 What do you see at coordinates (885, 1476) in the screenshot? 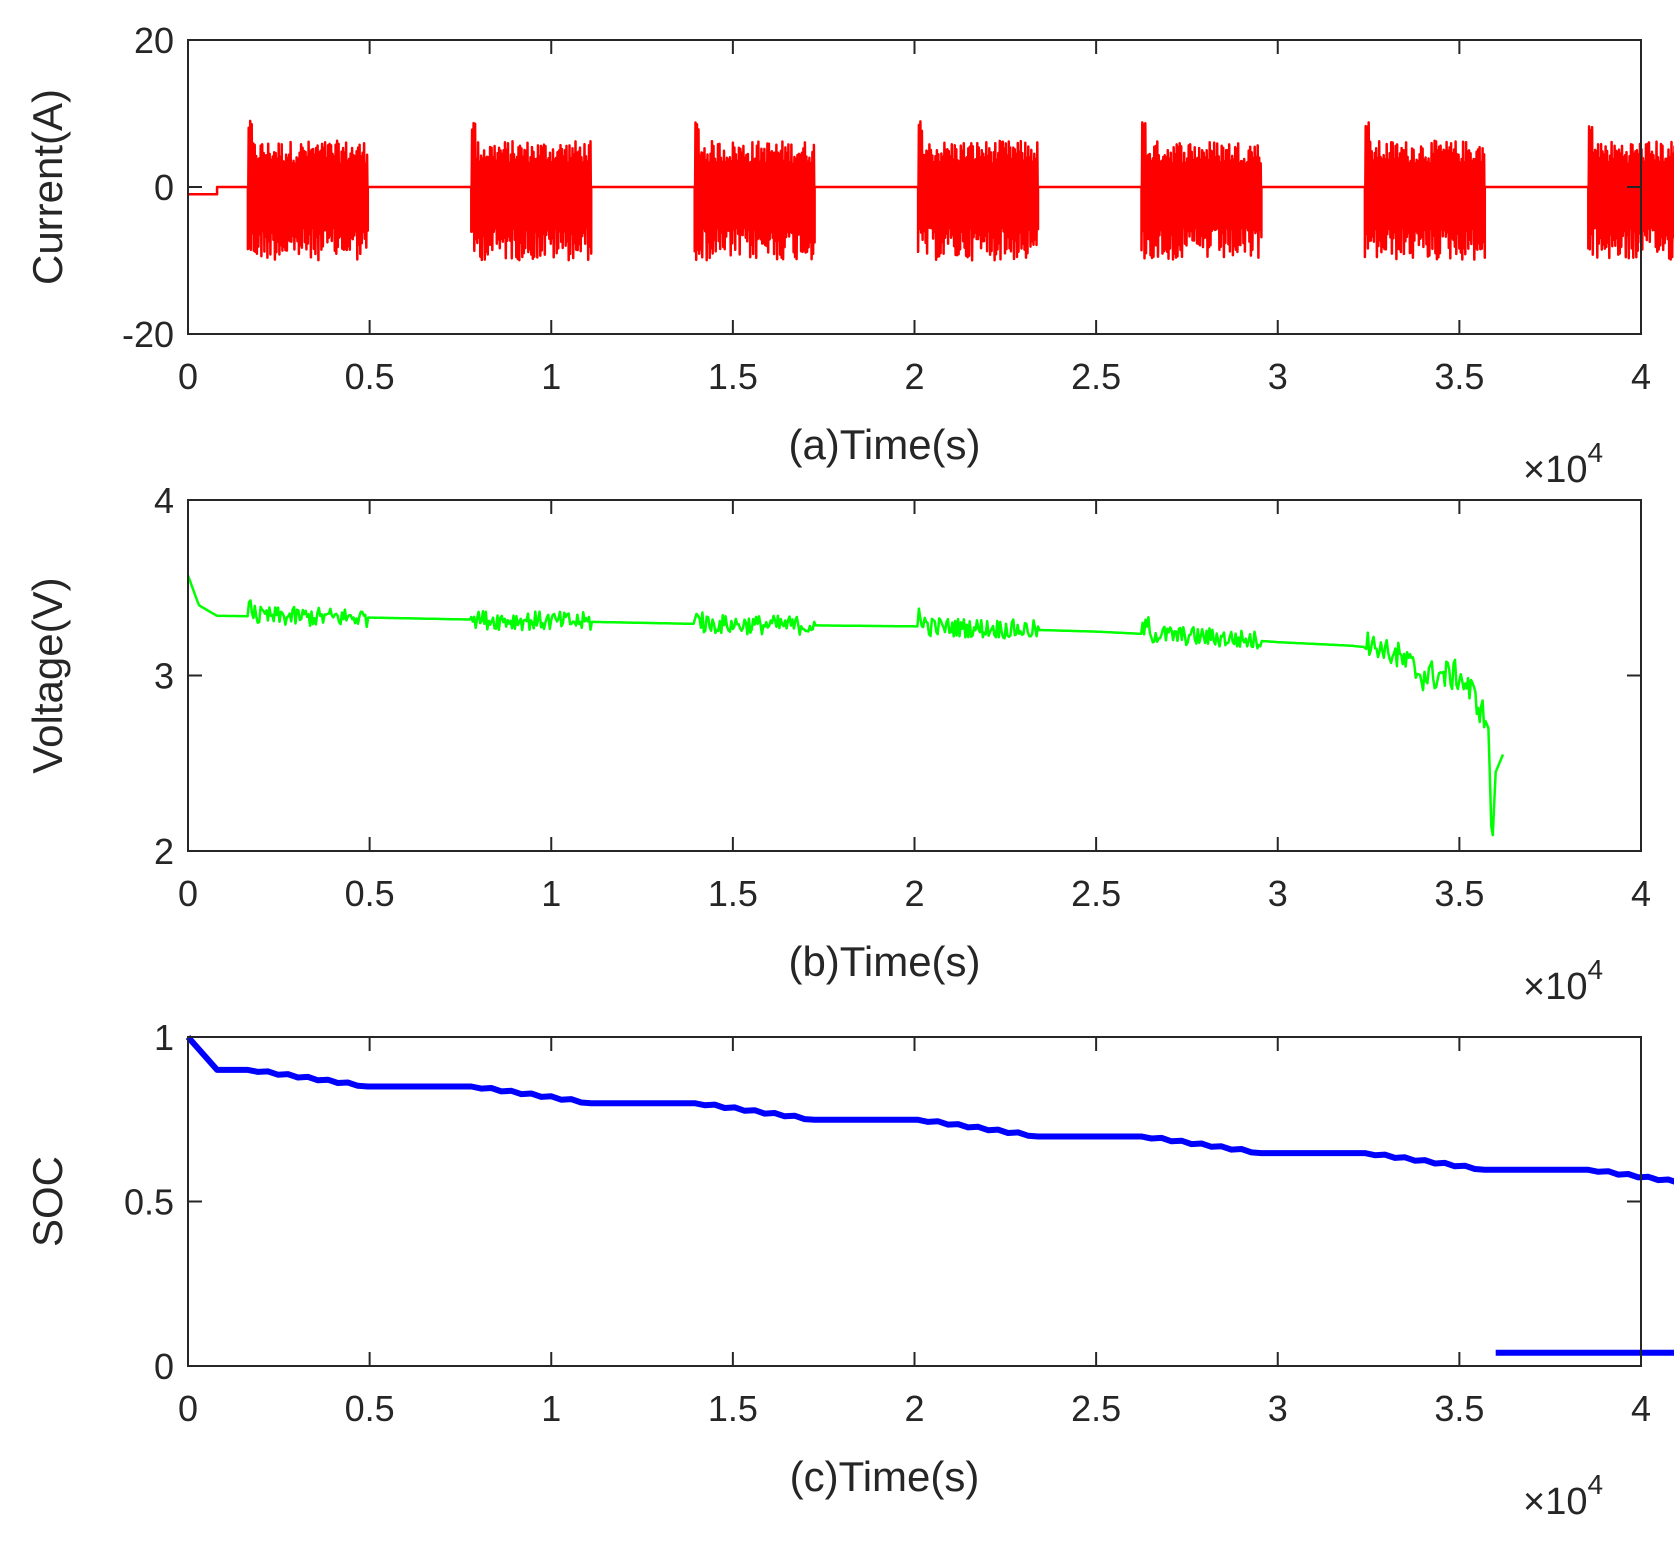
I see `x-axis-label: (c)Time(s)` at bounding box center [885, 1476].